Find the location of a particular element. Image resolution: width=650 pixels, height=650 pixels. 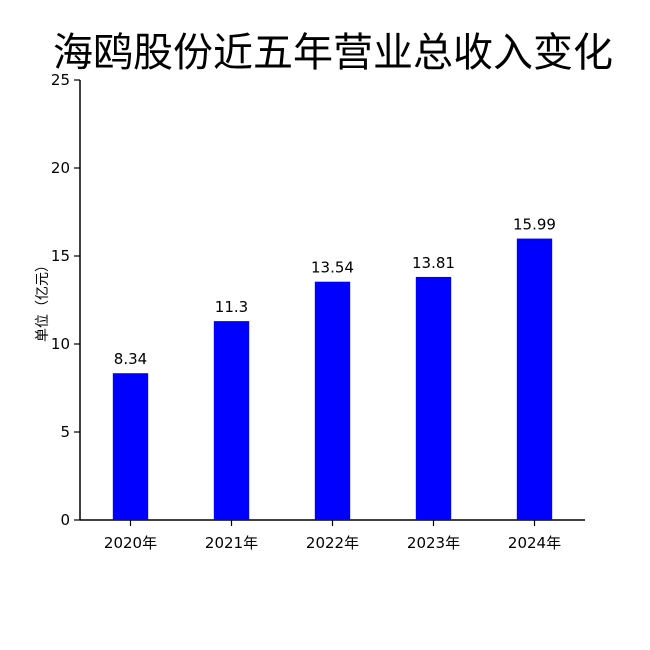

y-tick-label: 20 is located at coordinates (60, 168).